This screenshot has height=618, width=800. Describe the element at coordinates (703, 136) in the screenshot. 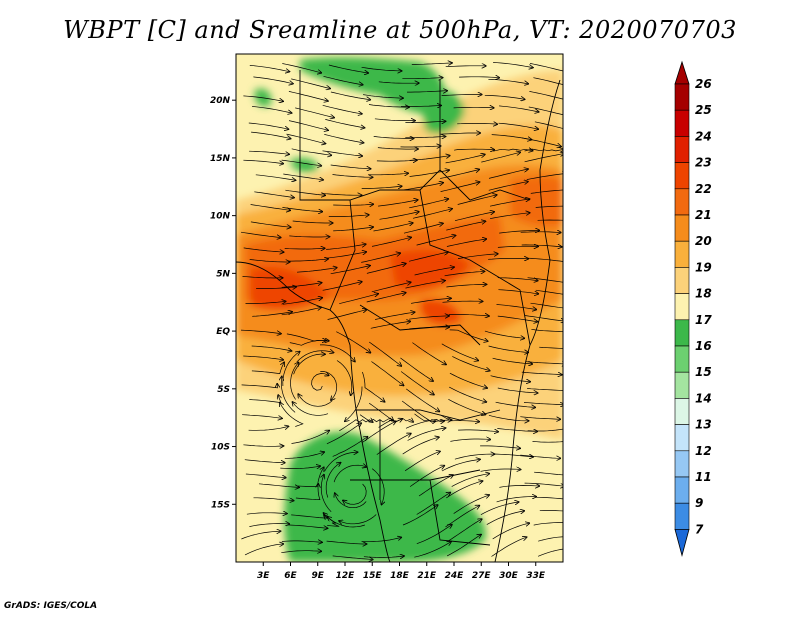

I see `colorbar-label: 24` at that location.